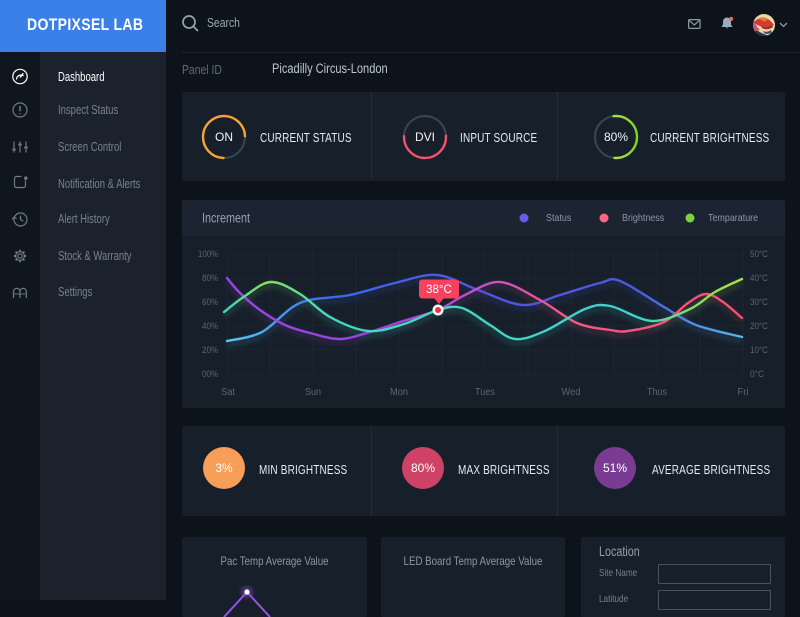 The width and height of the screenshot is (800, 617). I want to click on svg-text: 40°C, so click(759, 278).